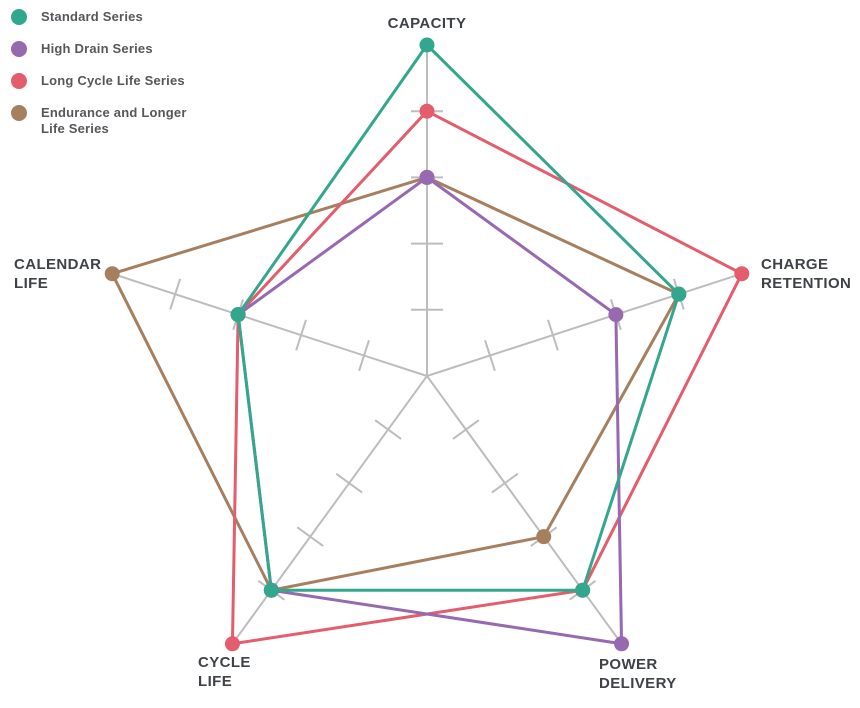  Describe the element at coordinates (544, 537) in the screenshot. I see `data-point-endurance-and-longer-life-series-power-delivery` at that location.